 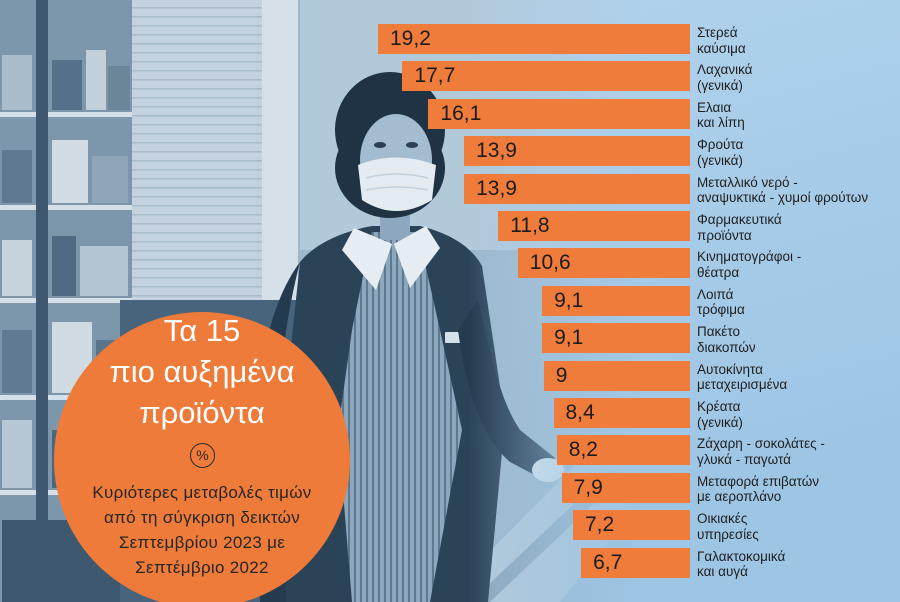 What do you see at coordinates (450, 376) in the screenshot?
I see `bar-row: 9 Αυτοκίνητα μεταχειρισμένα` at bounding box center [450, 376].